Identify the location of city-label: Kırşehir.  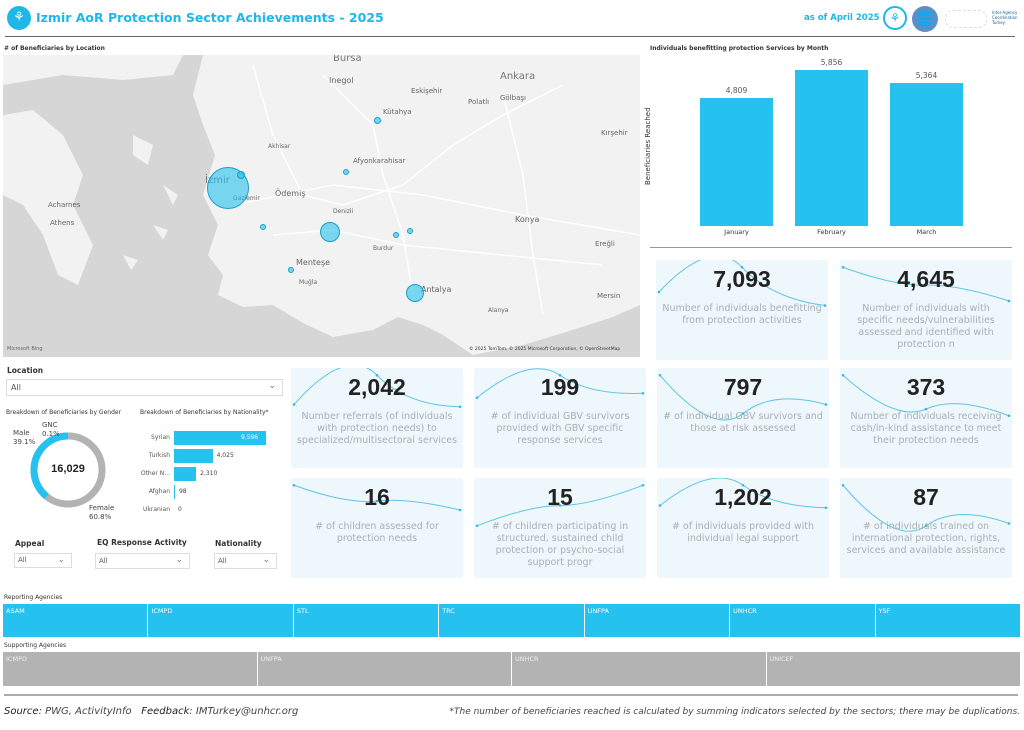
(614, 133).